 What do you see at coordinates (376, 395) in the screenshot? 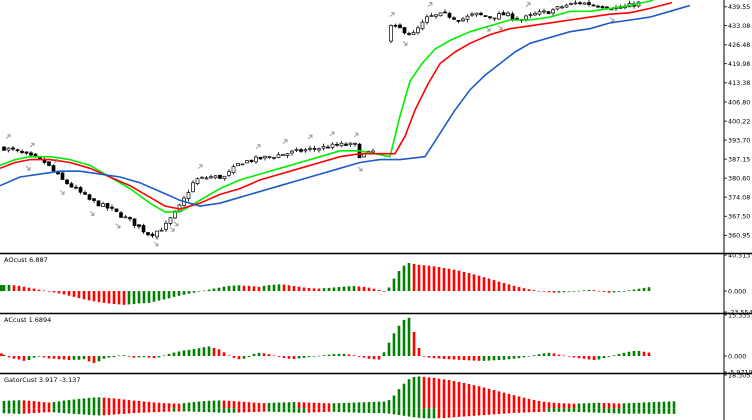
I see `gatorcust-panel: GatorCust 3.917 -3.137 18.305` at bounding box center [376, 395].